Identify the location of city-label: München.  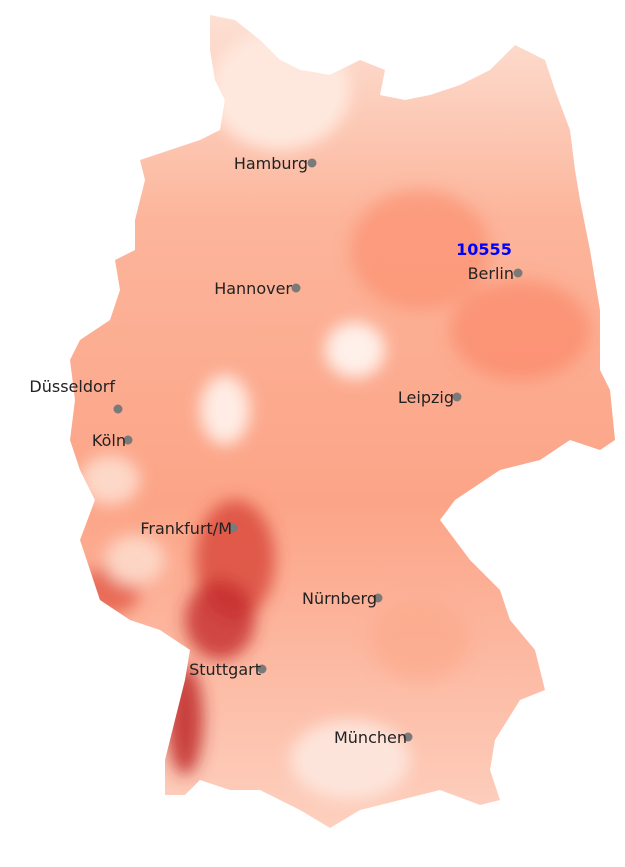
(370, 737).